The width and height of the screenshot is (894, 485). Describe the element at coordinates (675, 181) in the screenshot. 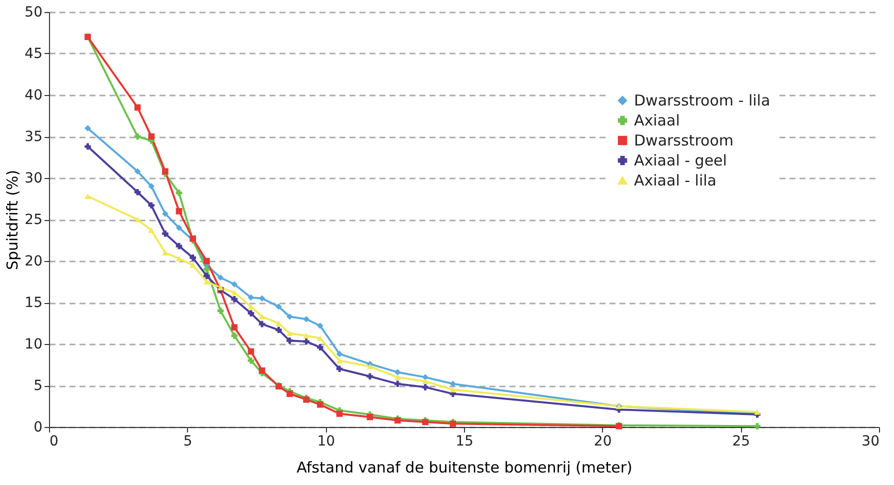

I see `legend-label: Axiaal - lila` at that location.